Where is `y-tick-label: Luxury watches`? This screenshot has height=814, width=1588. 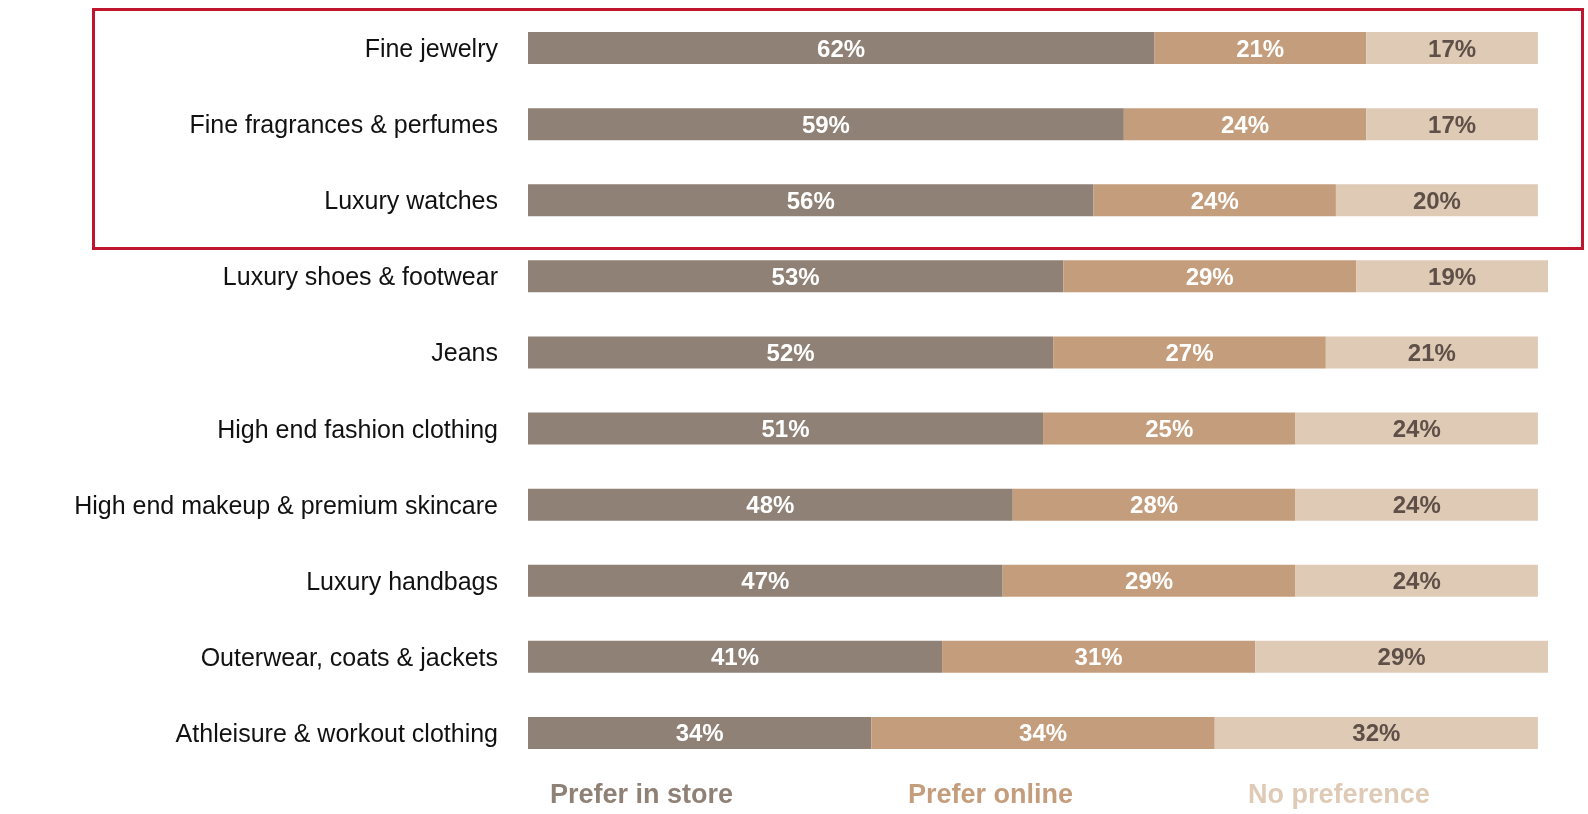
y-tick-label: Luxury watches is located at coordinates (411, 200).